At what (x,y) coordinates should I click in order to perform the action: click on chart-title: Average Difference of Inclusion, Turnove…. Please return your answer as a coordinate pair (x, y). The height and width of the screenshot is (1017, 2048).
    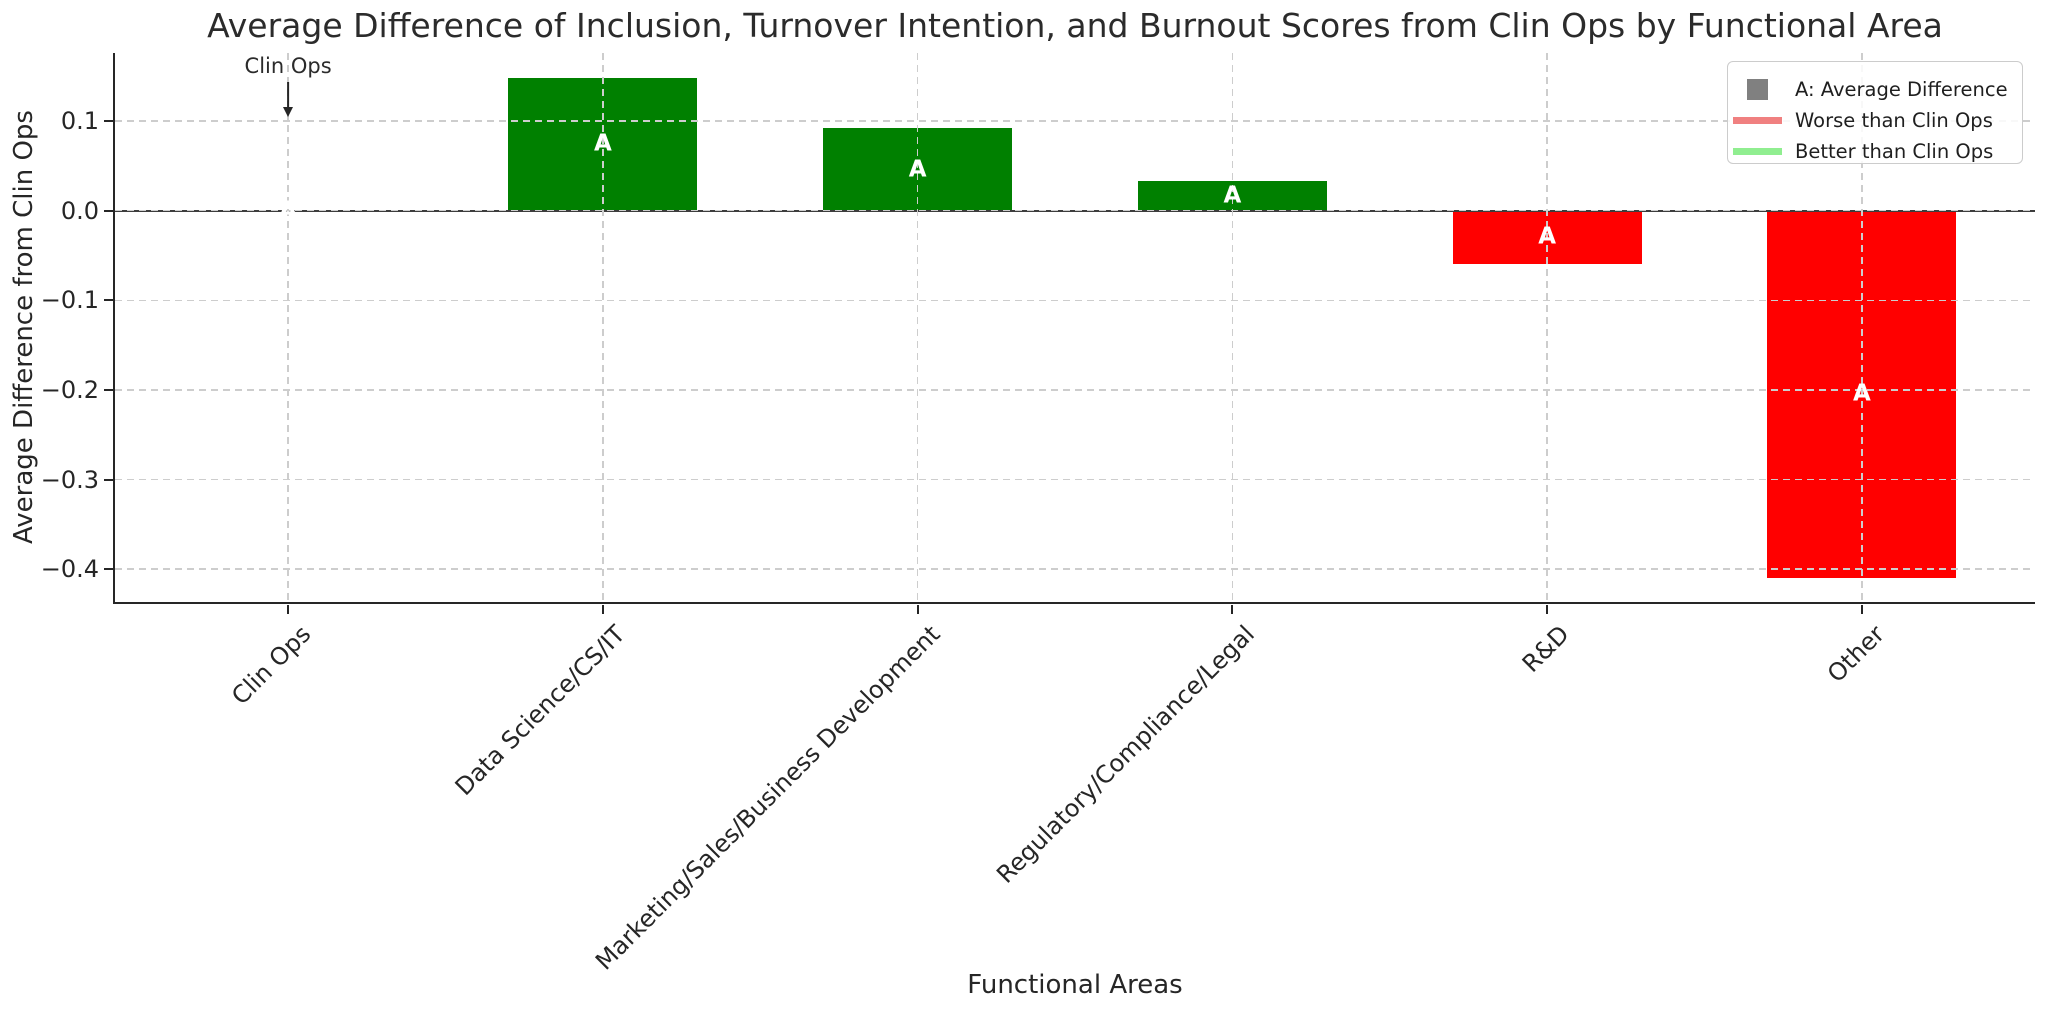
    Looking at the image, I should click on (1075, 25).